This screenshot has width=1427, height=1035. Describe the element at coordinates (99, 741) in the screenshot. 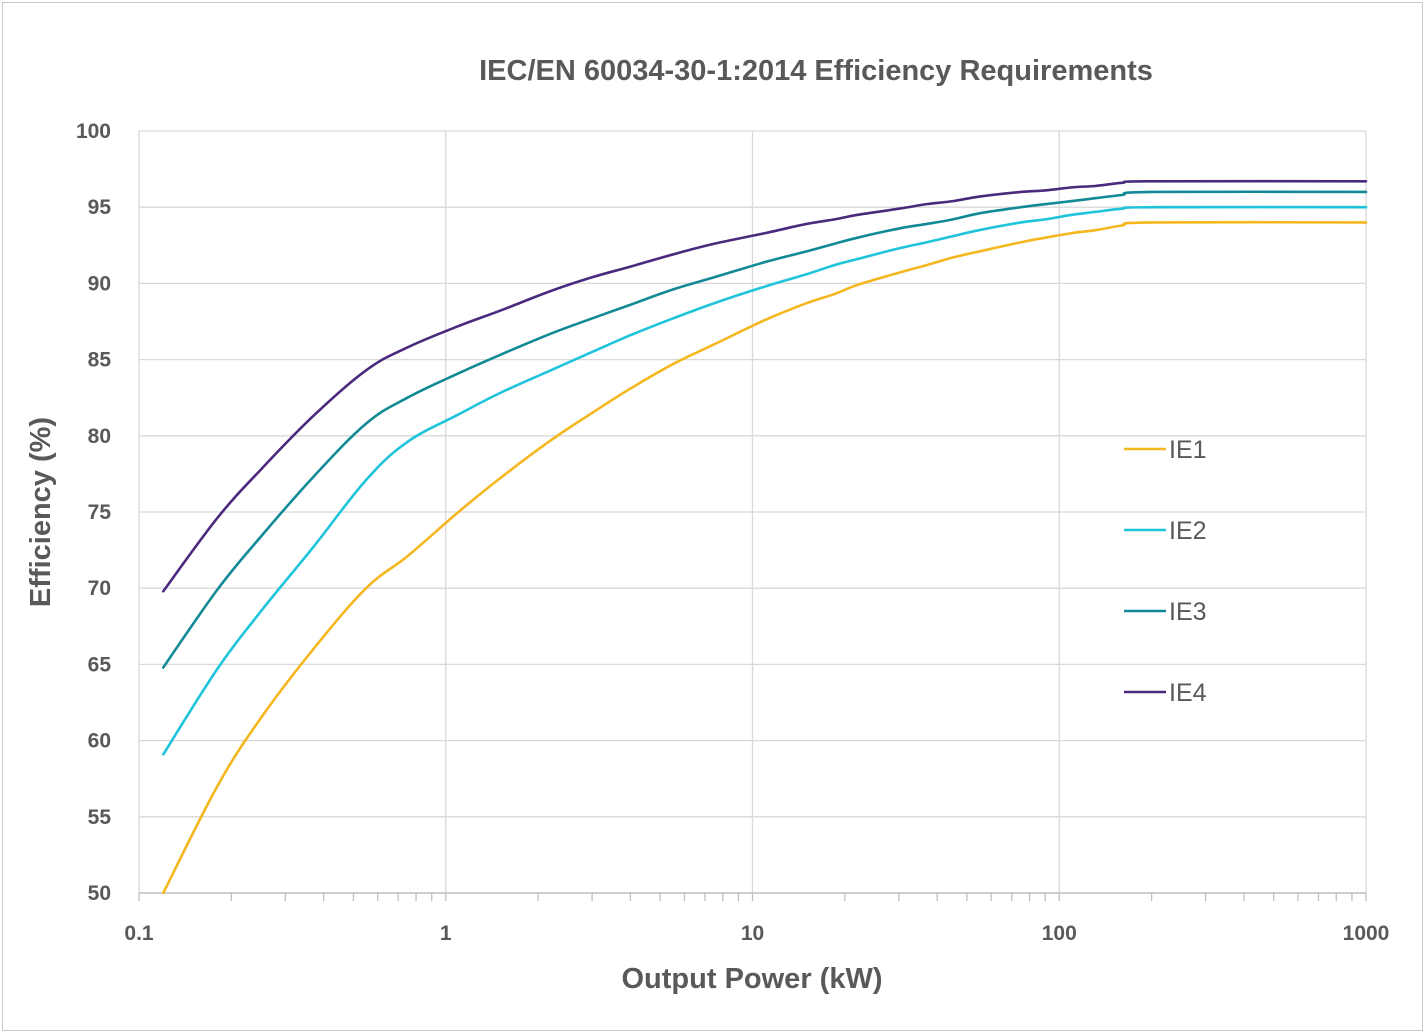

I see `y-tick-label: 60` at that location.